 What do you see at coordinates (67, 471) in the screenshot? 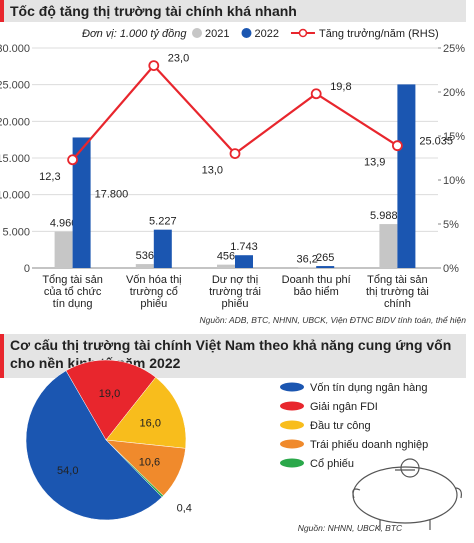
I see `slice-label: 54,0` at bounding box center [67, 471].